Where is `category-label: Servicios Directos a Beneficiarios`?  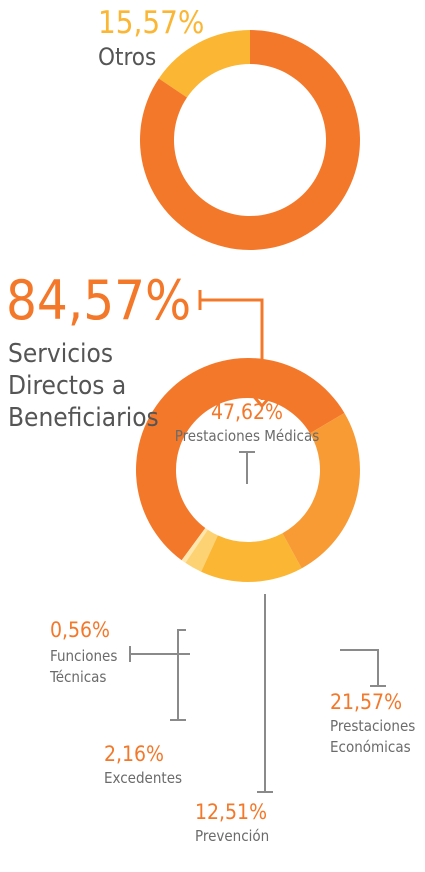 category-label: Servicios Directos a Beneficiarios is located at coordinates (83, 386).